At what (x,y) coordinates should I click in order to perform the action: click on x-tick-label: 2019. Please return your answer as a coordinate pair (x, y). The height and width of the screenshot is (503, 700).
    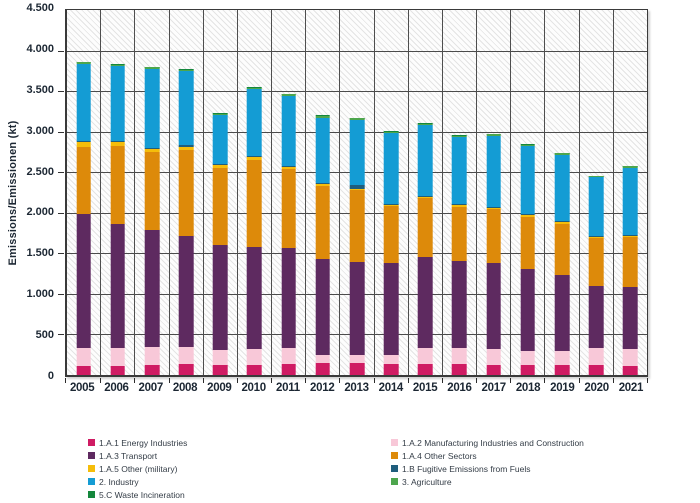
    Looking at the image, I should click on (562, 388).